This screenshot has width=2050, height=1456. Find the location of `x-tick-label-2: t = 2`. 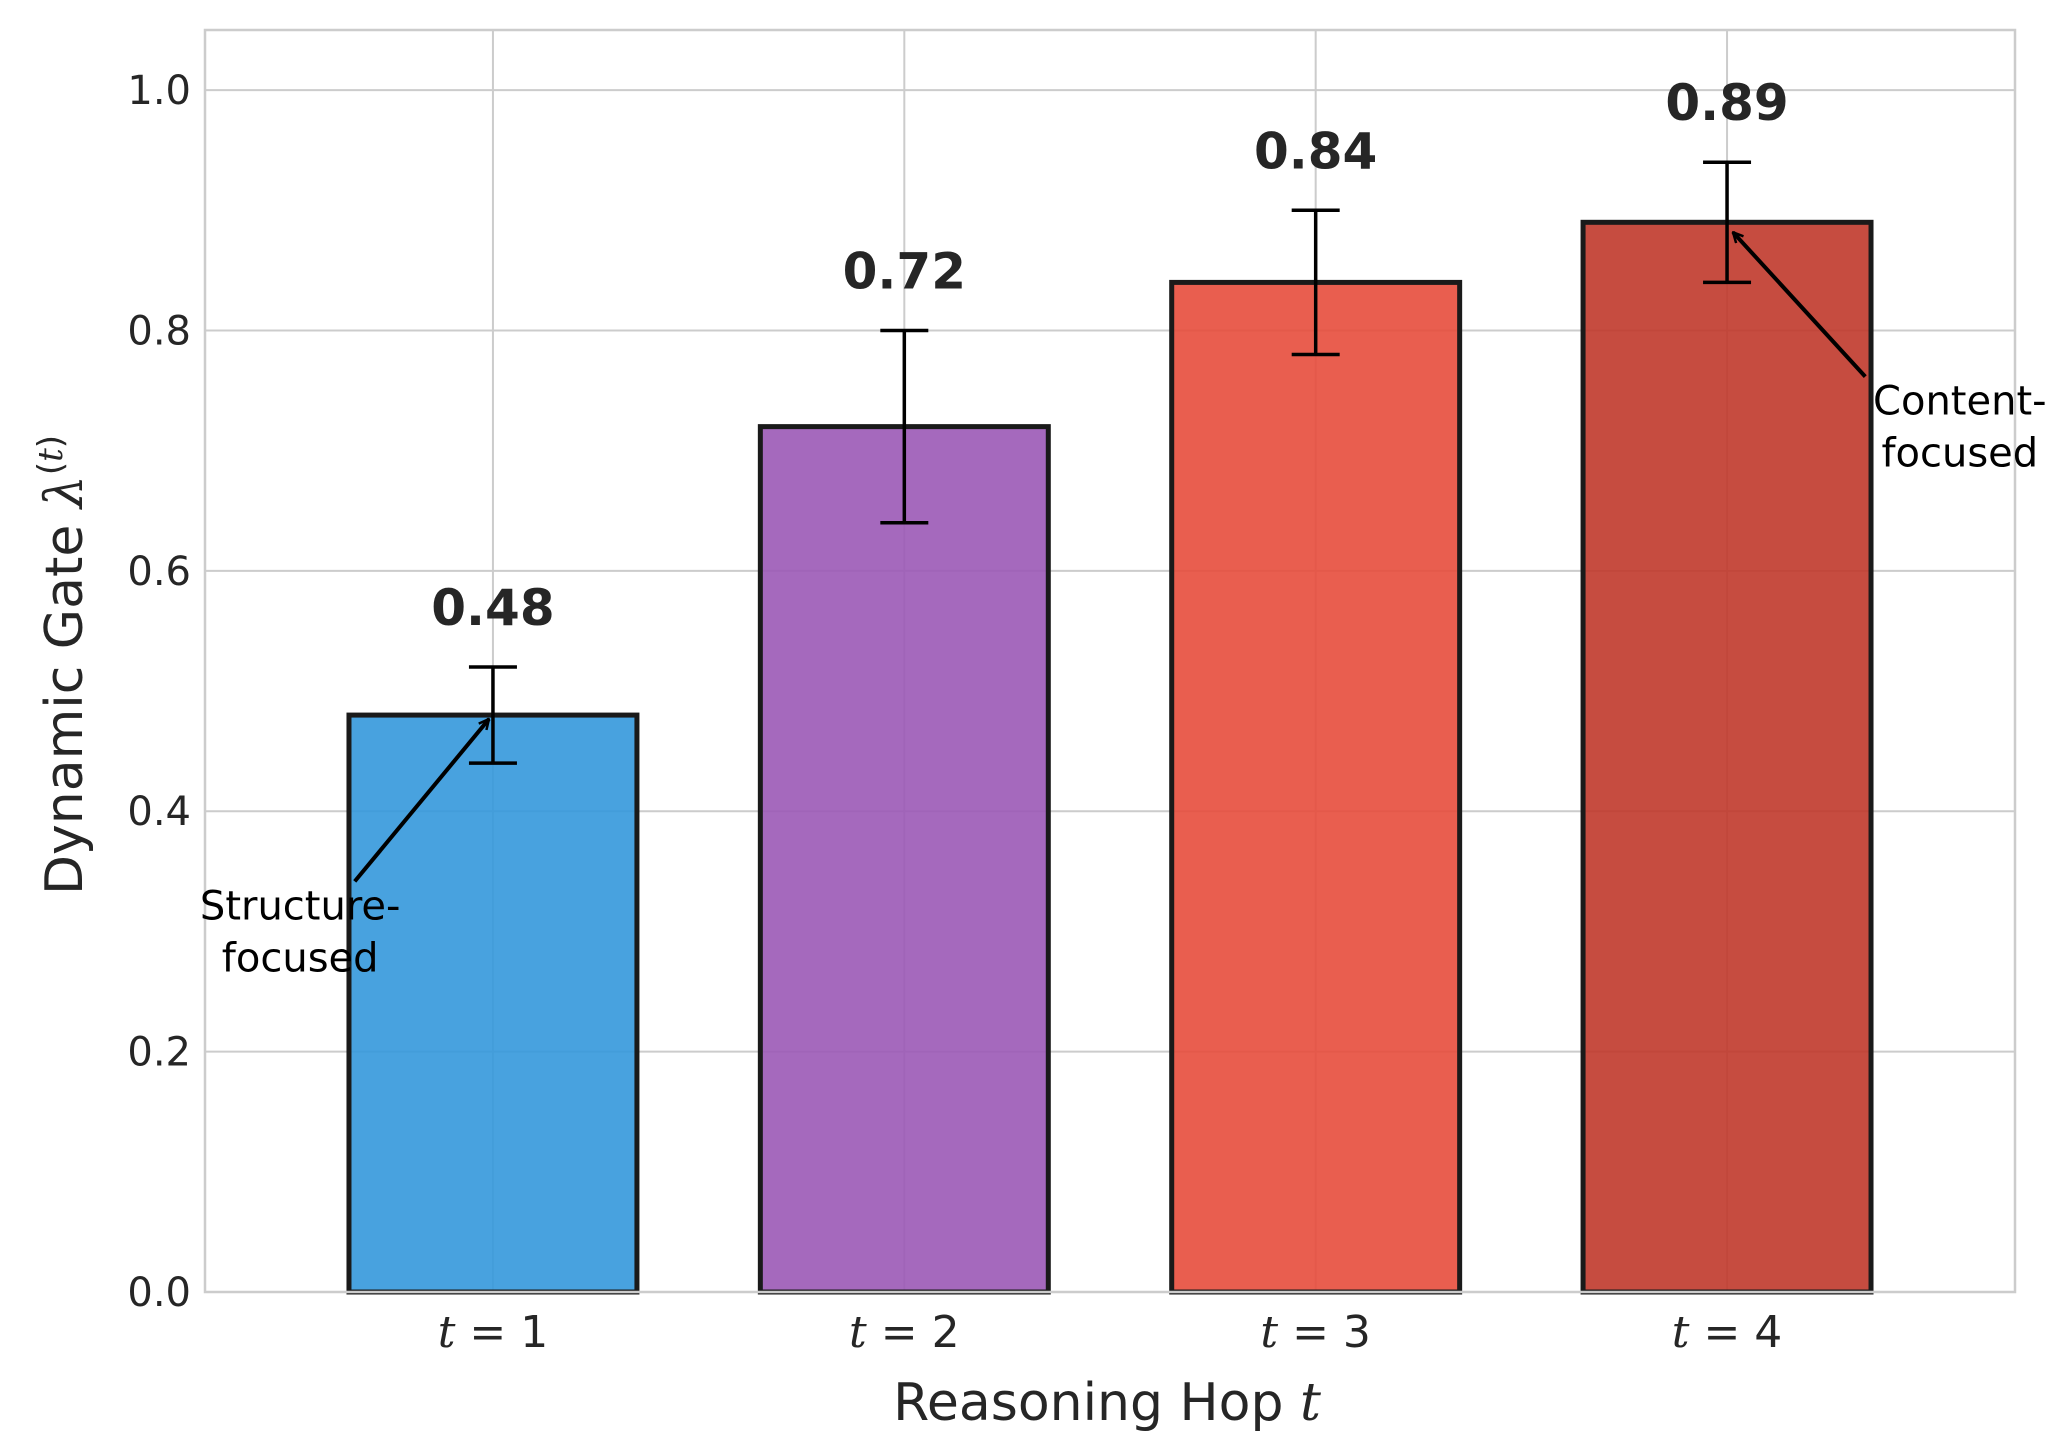

x-tick-label-2: t = 2 is located at coordinates (904, 1332).